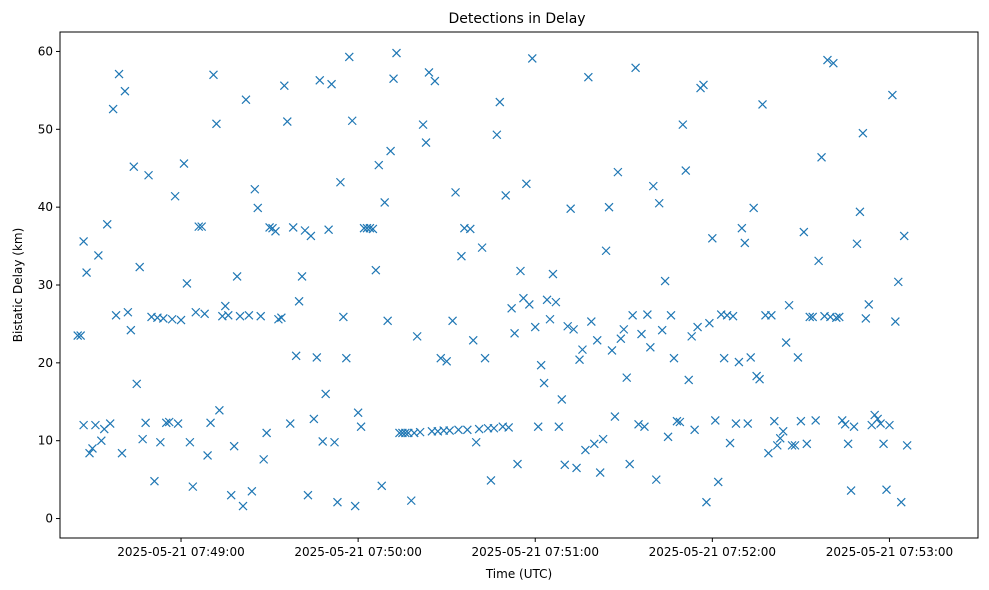  I want to click on y-tick-label: 0, so click(49, 519).